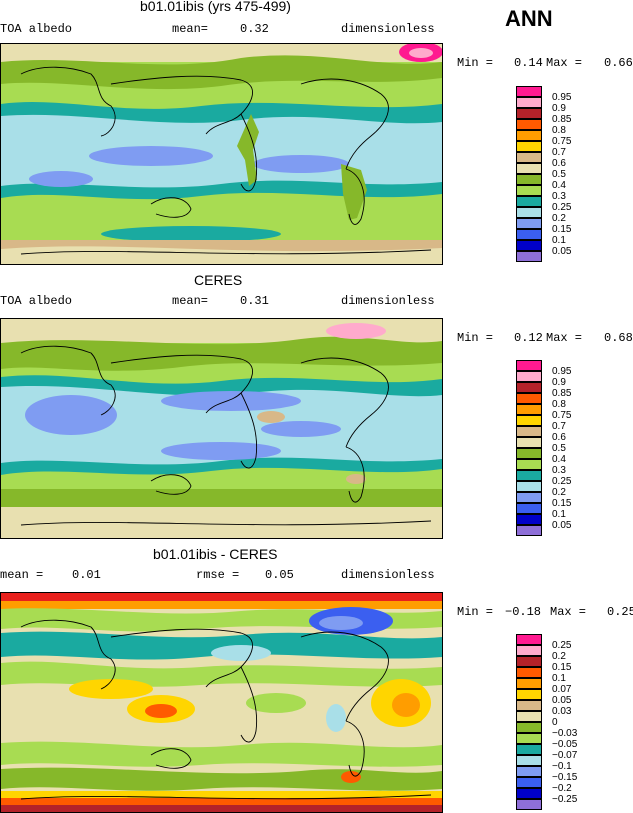 The image size is (633, 813). Describe the element at coordinates (562, 788) in the screenshot. I see `colorbar-level-label: −0.2` at that location.